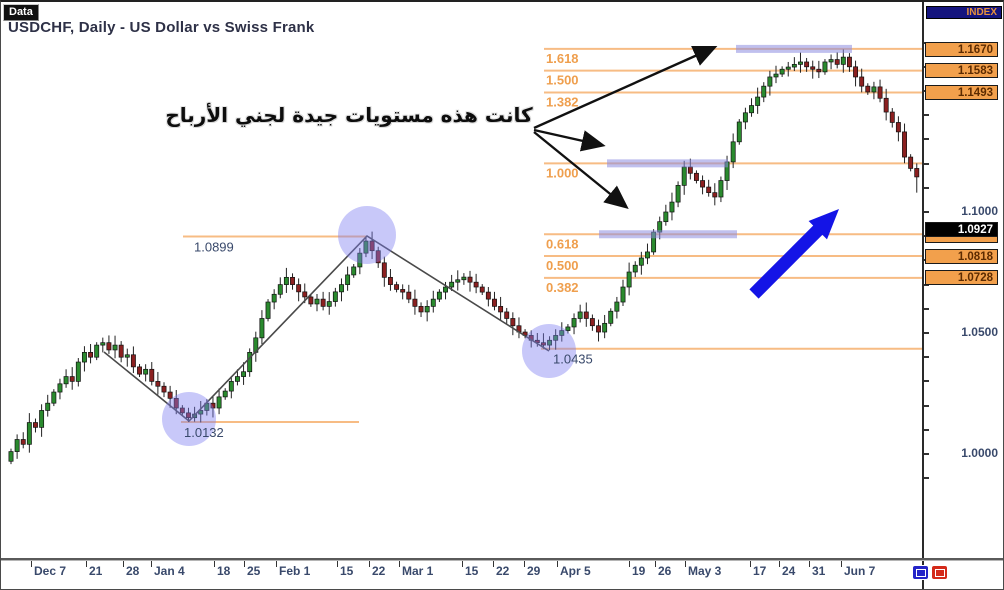 The image size is (1004, 590). I want to click on restore-window-button, so click(920, 572).